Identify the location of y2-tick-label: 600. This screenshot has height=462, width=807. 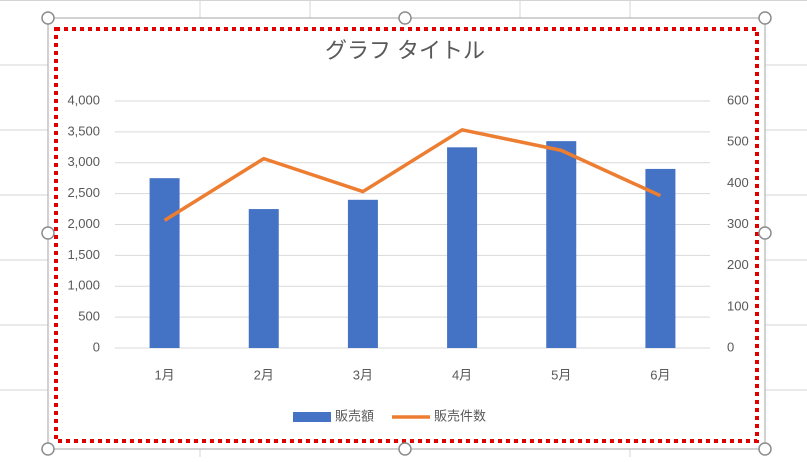
(738, 99).